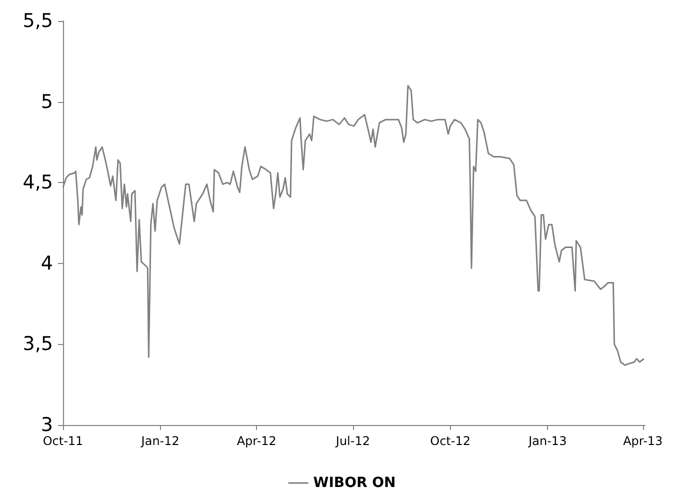  What do you see at coordinates (37, 183) in the screenshot?
I see `y-tick-label: 4,5` at bounding box center [37, 183].